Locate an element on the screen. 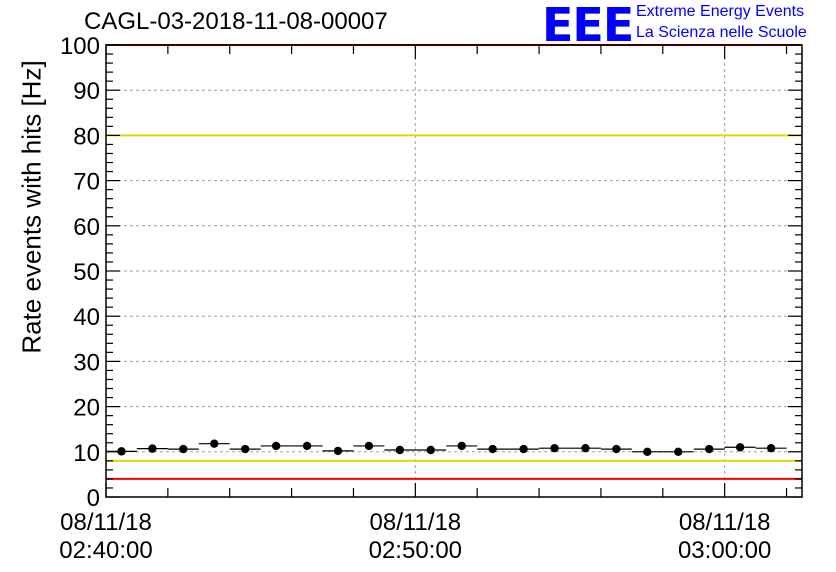 Image resolution: width=836 pixels, height=572 pixels. y-tick-label: 60 is located at coordinates (86, 227).